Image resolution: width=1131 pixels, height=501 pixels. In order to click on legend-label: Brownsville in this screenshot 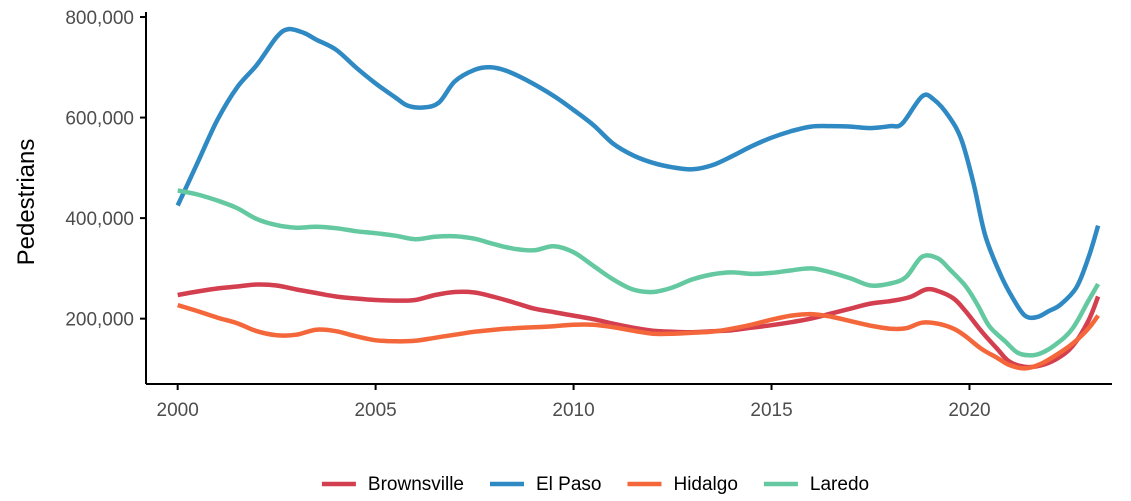, I will do `click(416, 484)`.